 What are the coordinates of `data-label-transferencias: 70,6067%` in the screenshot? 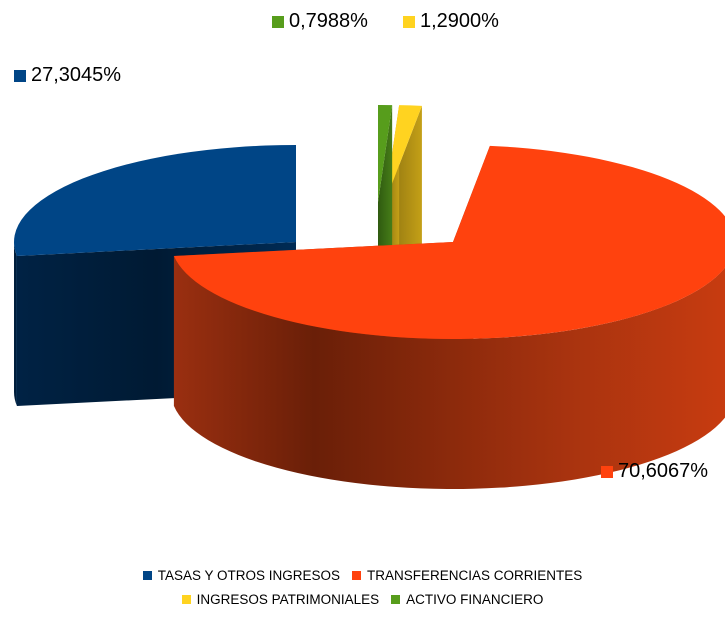 It's located at (654, 471).